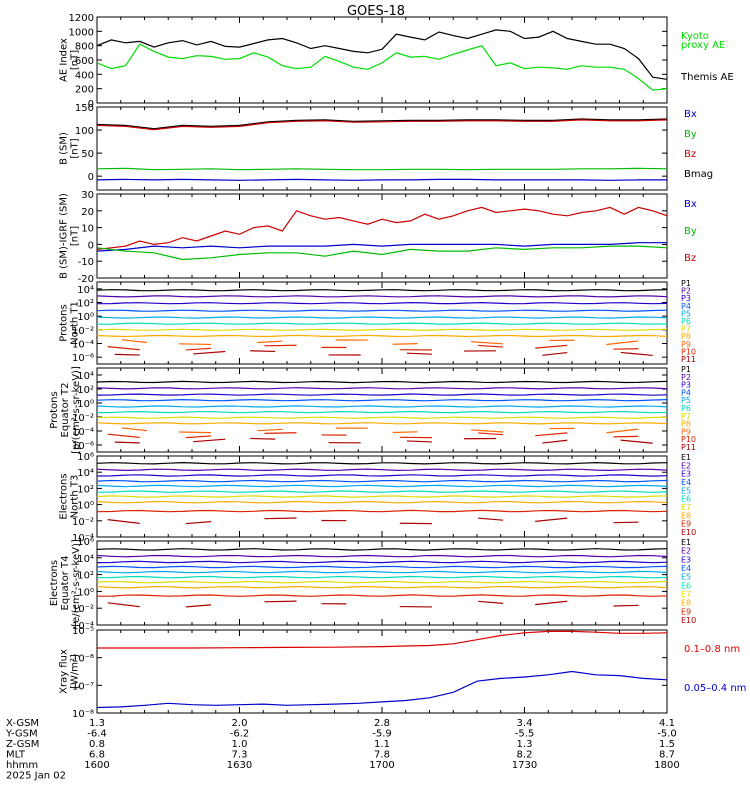 The image size is (750, 800). What do you see at coordinates (85, 542) in the screenshot?
I see `y-tick-label: 10⁶` at bounding box center [85, 542].